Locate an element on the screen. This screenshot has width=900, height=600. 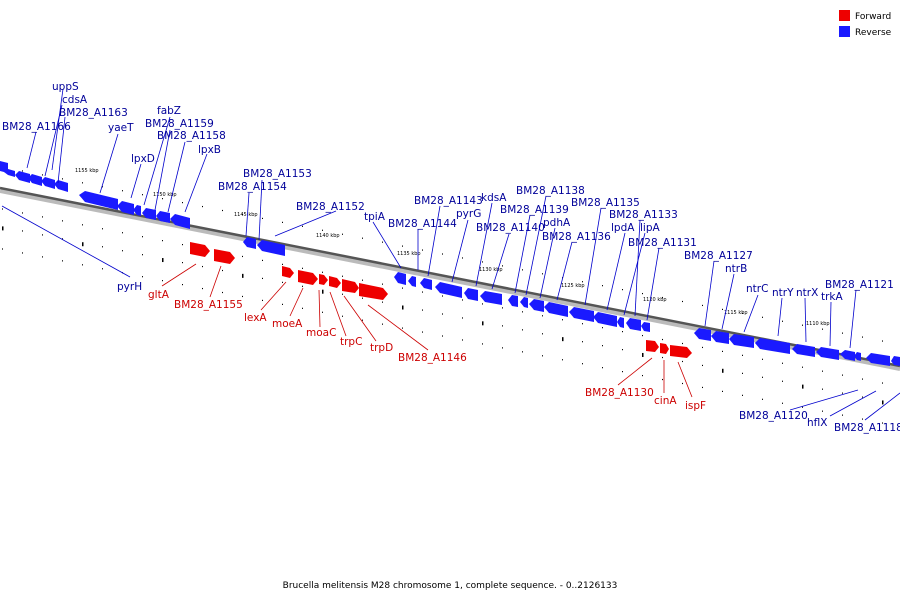
gene-label-BM28_A1131: BM28_A1131 is located at coordinates (662, 243).